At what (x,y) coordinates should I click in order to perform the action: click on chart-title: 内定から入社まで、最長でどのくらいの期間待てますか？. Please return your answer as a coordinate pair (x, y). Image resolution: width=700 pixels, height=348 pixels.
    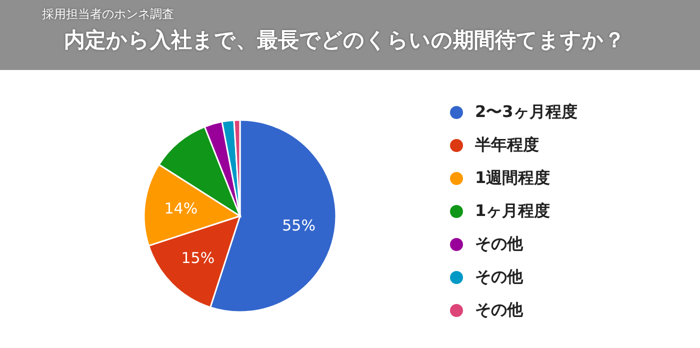
    Looking at the image, I should click on (344, 40).